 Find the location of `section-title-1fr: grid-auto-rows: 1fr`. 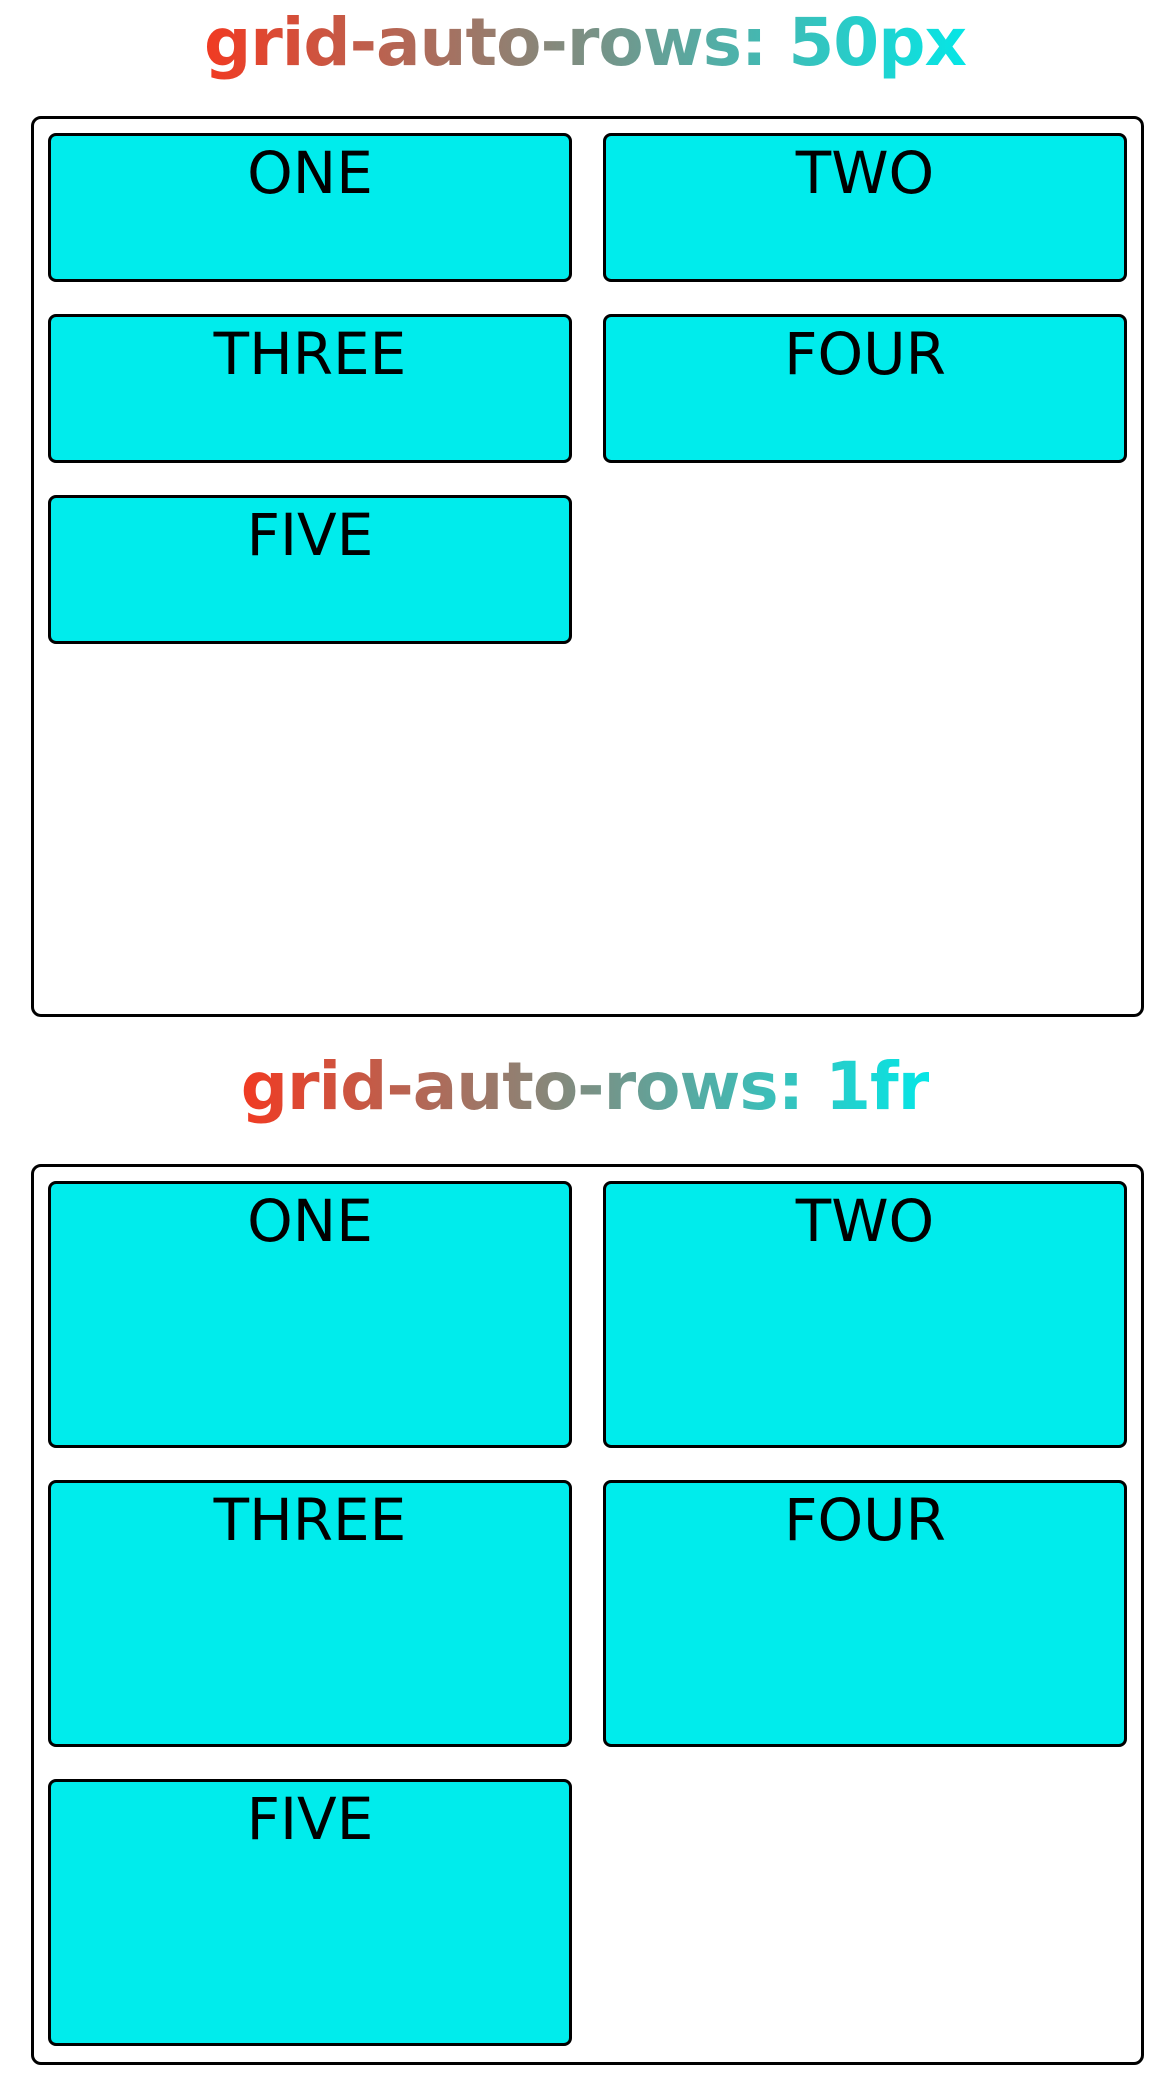

section-title-1fr: grid-auto-rows: 1fr is located at coordinates (585, 1087).